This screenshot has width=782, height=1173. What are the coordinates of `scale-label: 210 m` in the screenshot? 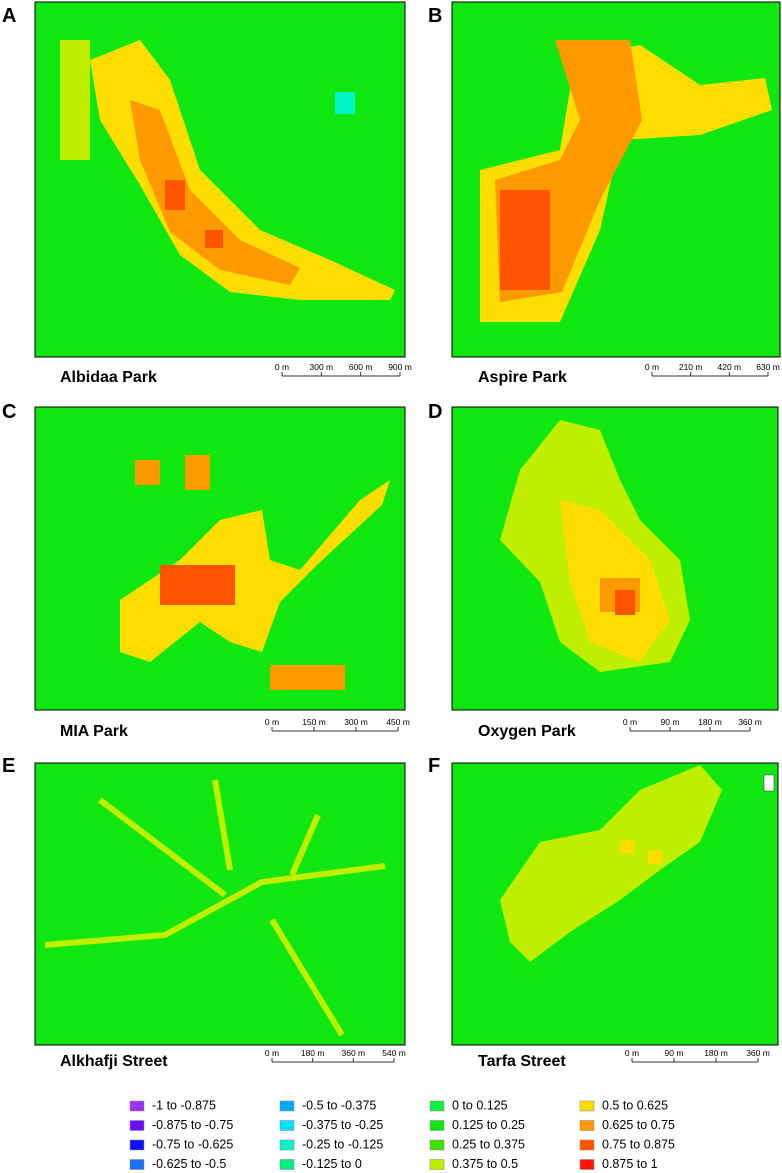 It's located at (691, 367).